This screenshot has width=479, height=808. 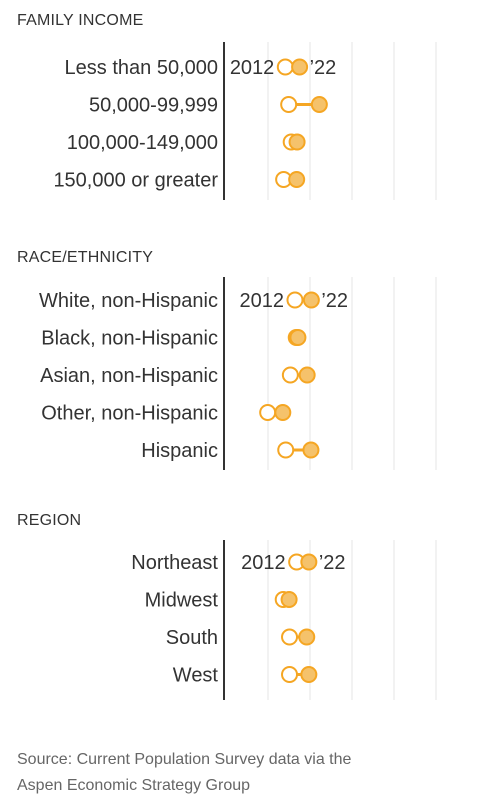 What do you see at coordinates (133, 785) in the screenshot?
I see `source-line-2: Aspen Economic Strategy Group` at bounding box center [133, 785].